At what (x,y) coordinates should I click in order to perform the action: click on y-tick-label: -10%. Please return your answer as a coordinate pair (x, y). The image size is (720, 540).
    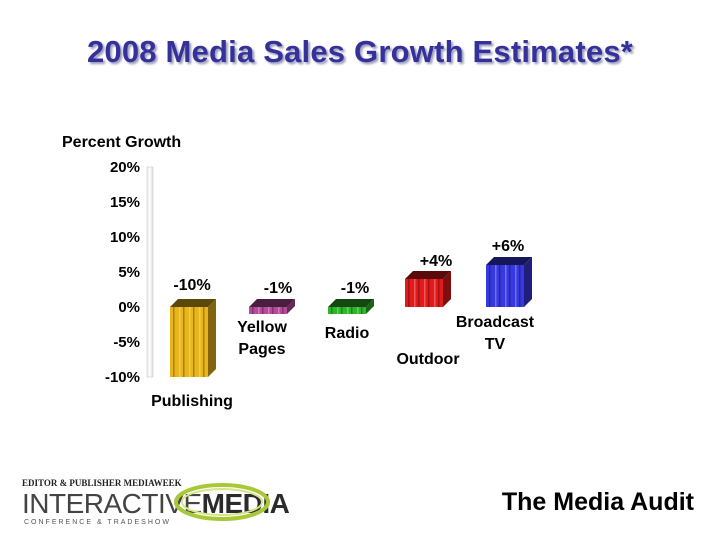
    Looking at the image, I should click on (122, 377).